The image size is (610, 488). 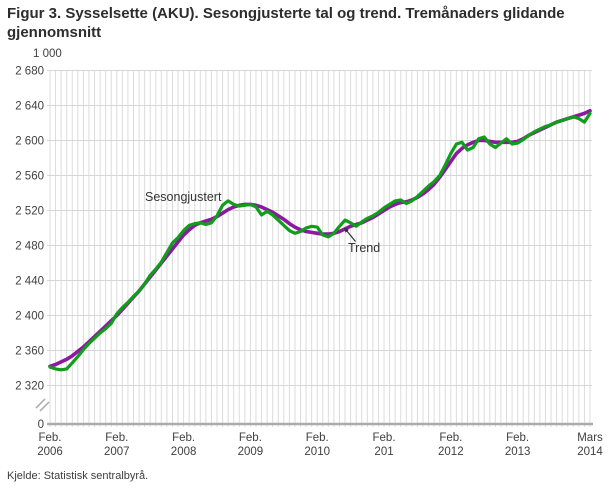 I want to click on y-axis-tick-label: 2 600, so click(x=29, y=142).